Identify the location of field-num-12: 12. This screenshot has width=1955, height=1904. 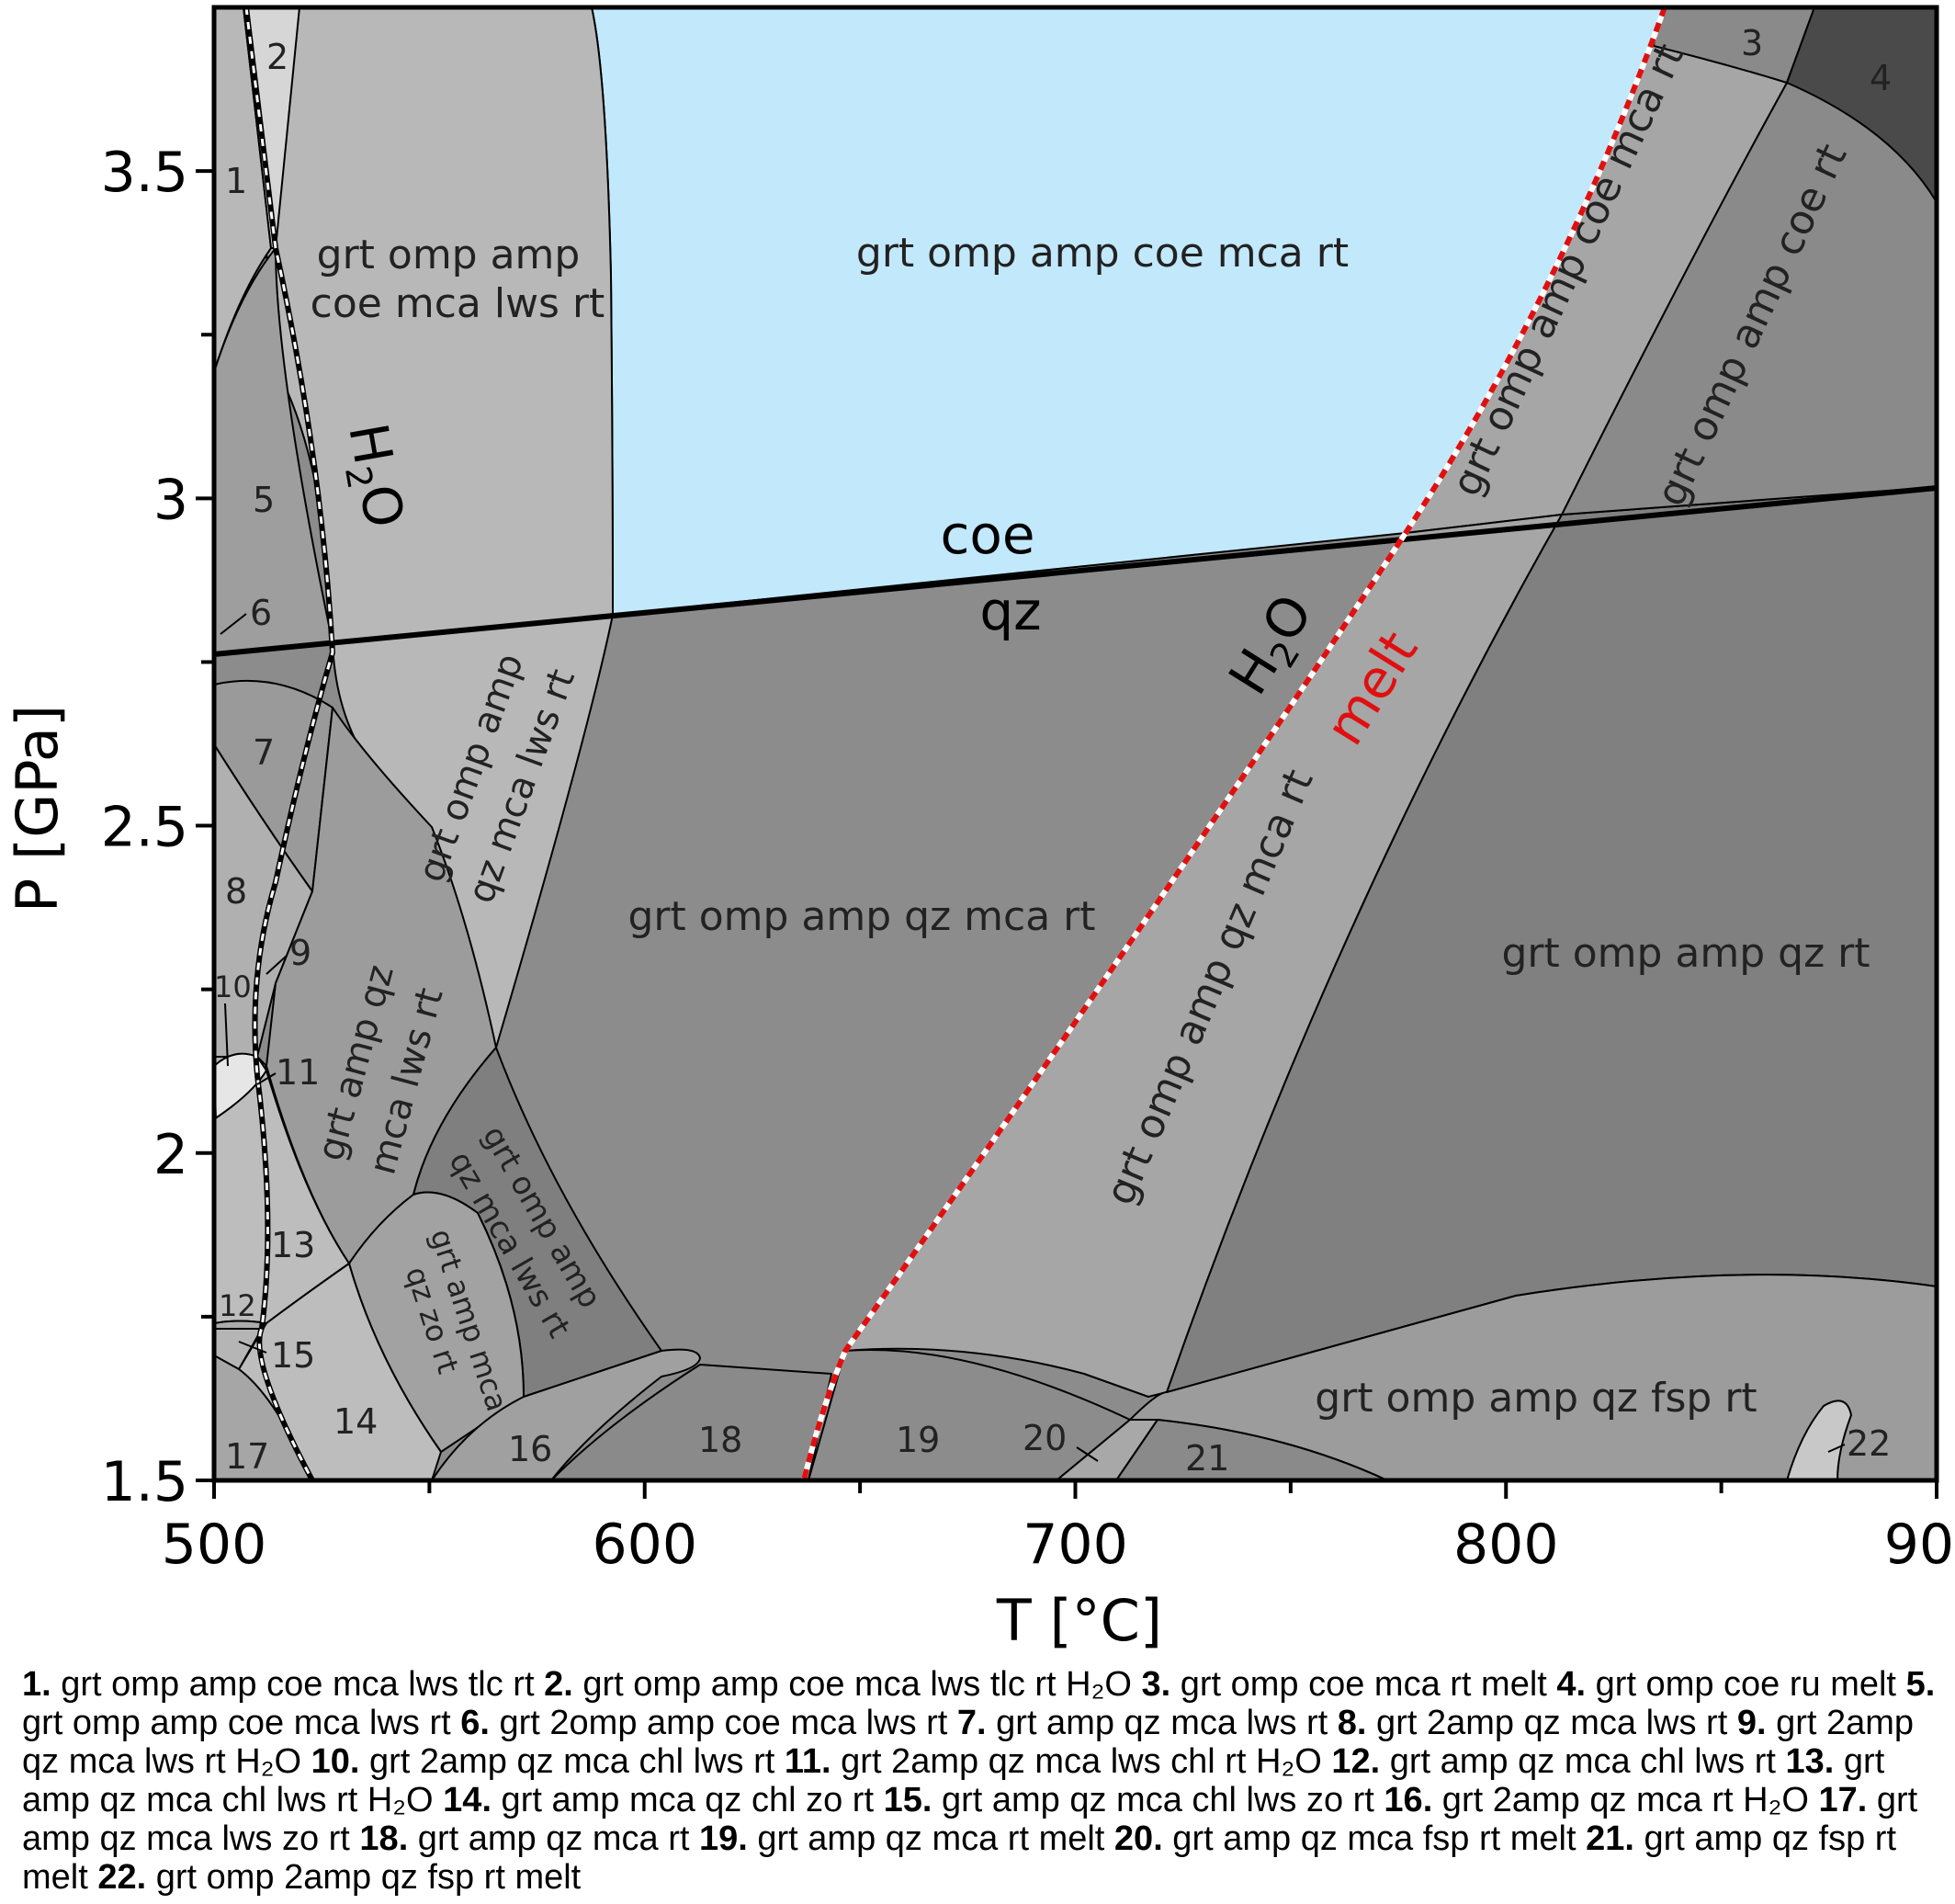
(237, 1305).